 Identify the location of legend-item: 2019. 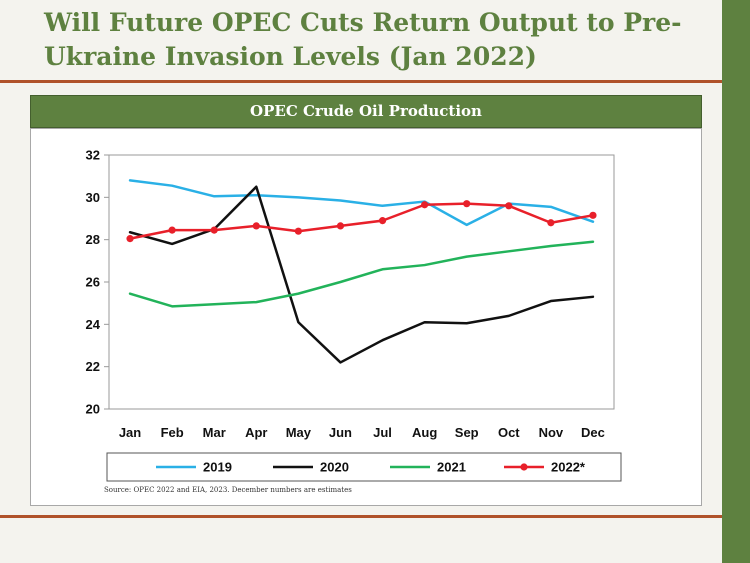
(194, 467).